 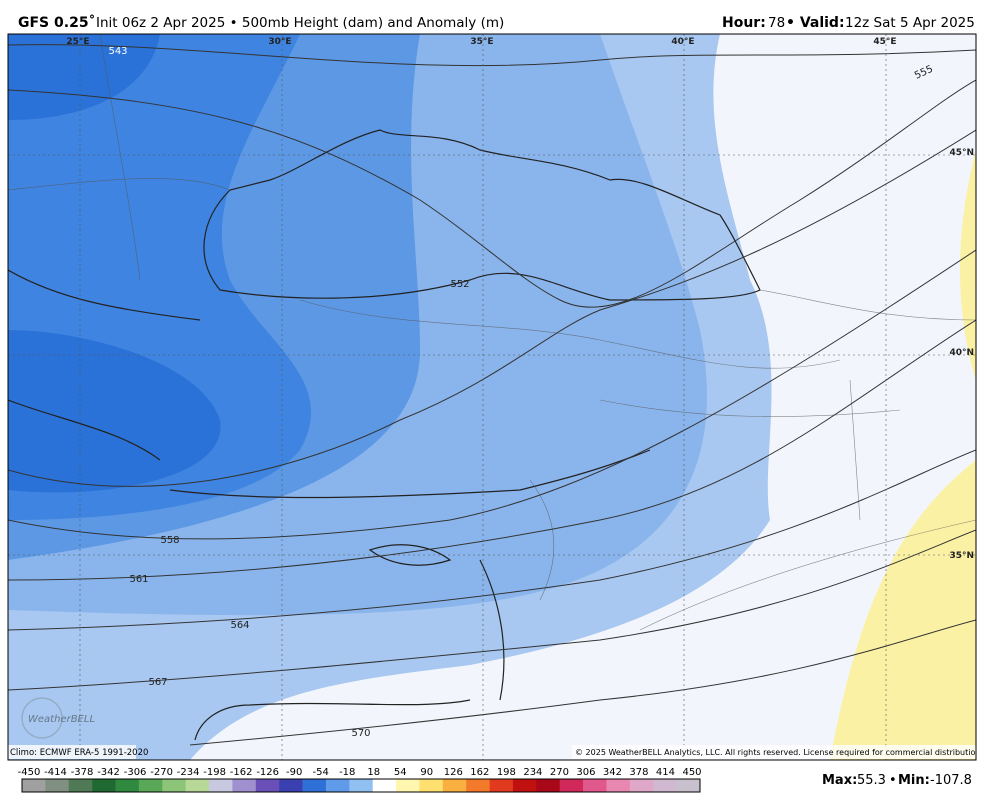 I want to click on colorbar-label: 126, so click(x=453, y=772).